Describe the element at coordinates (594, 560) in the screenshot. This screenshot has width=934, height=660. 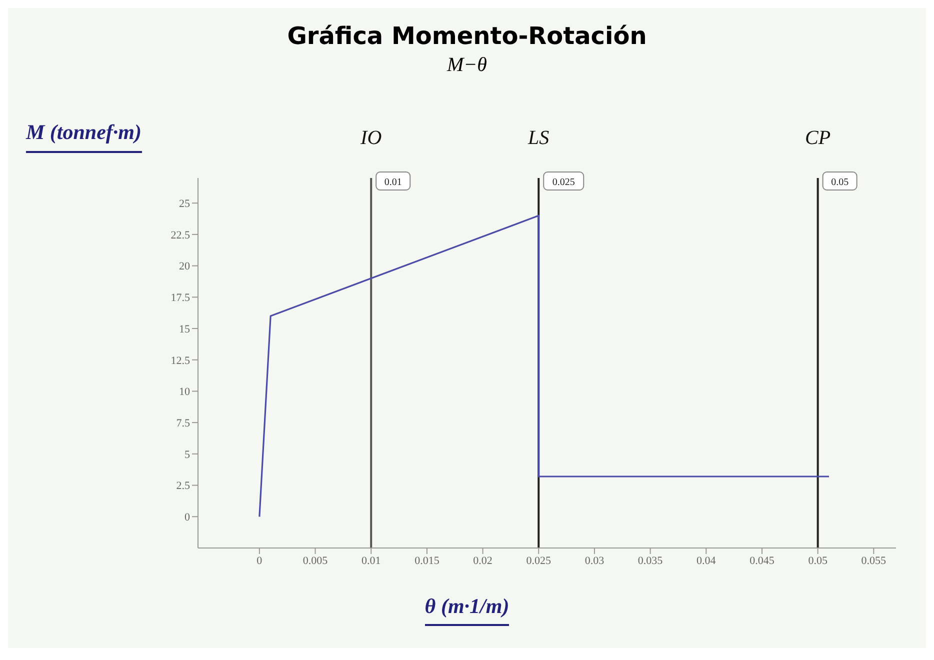
I see `x-tick-label: 0.03` at that location.